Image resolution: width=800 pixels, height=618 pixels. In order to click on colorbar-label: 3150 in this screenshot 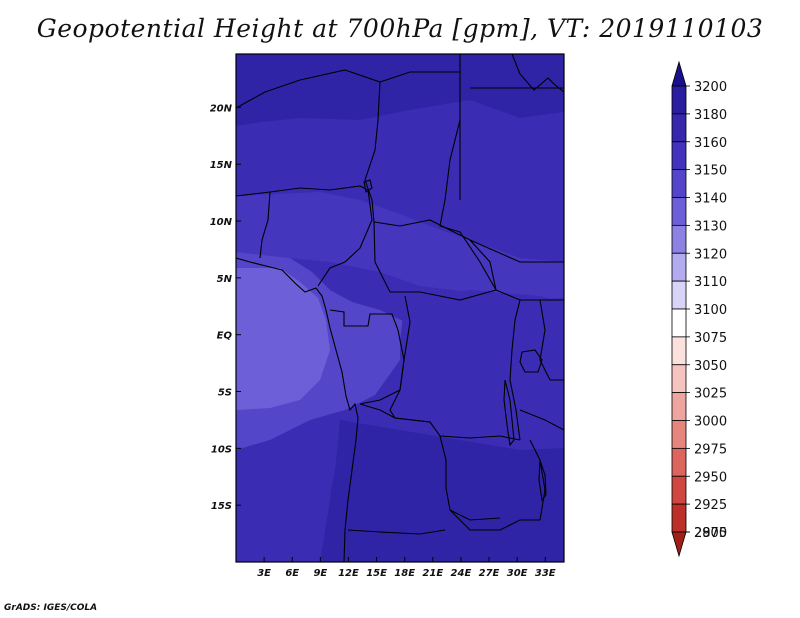, I will do `click(710, 171)`.